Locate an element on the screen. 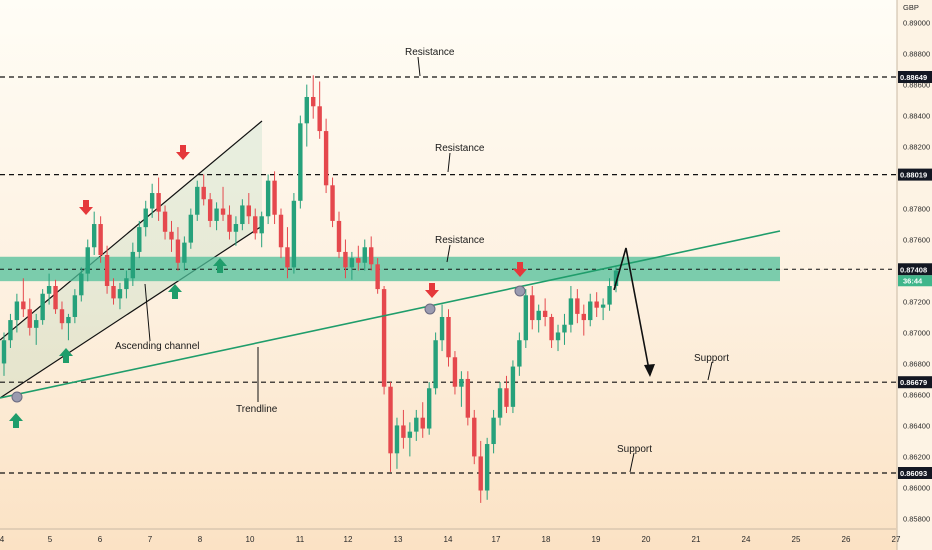 The width and height of the screenshot is (932, 550). x-tick-label-8: 13 is located at coordinates (398, 539).